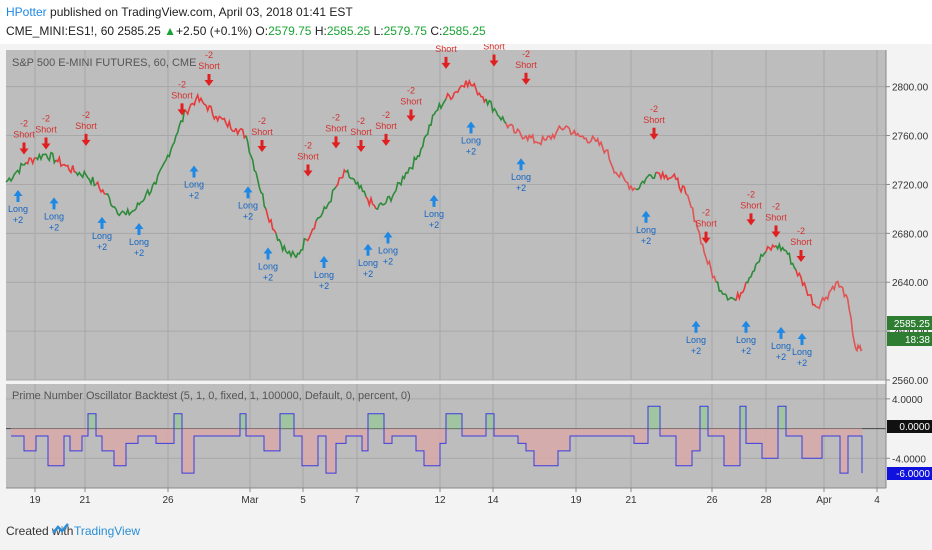 The height and width of the screenshot is (550, 932). I want to click on long-signal-22: Long+2, so click(139, 240).